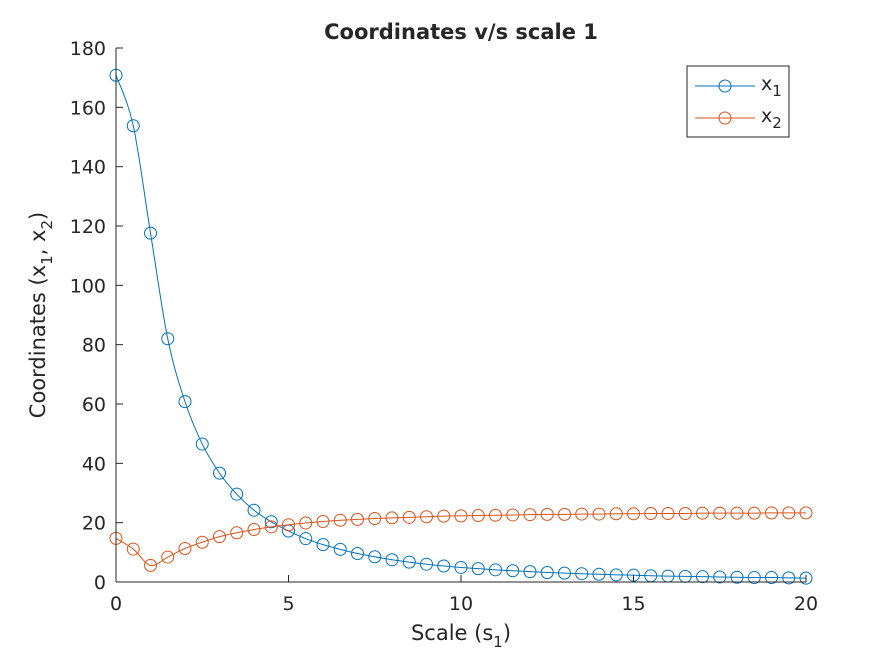 The height and width of the screenshot is (661, 891). Describe the element at coordinates (461, 32) in the screenshot. I see `chart-title: Coordinates v/s scale 1` at that location.